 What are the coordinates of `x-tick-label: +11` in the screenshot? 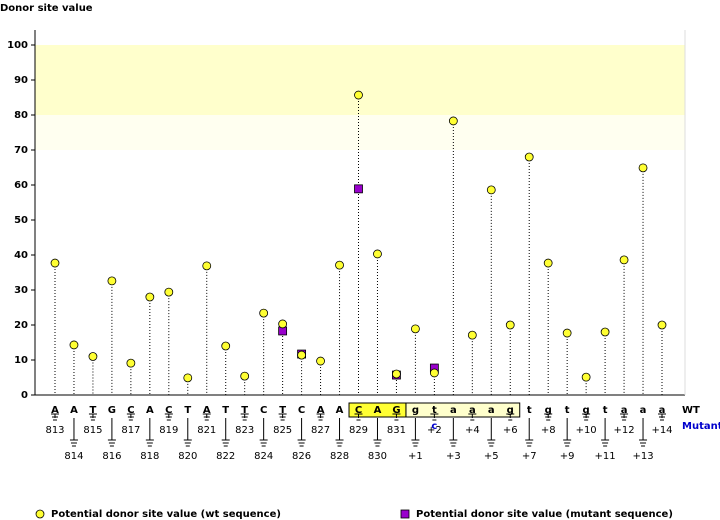 It's located at (605, 456).